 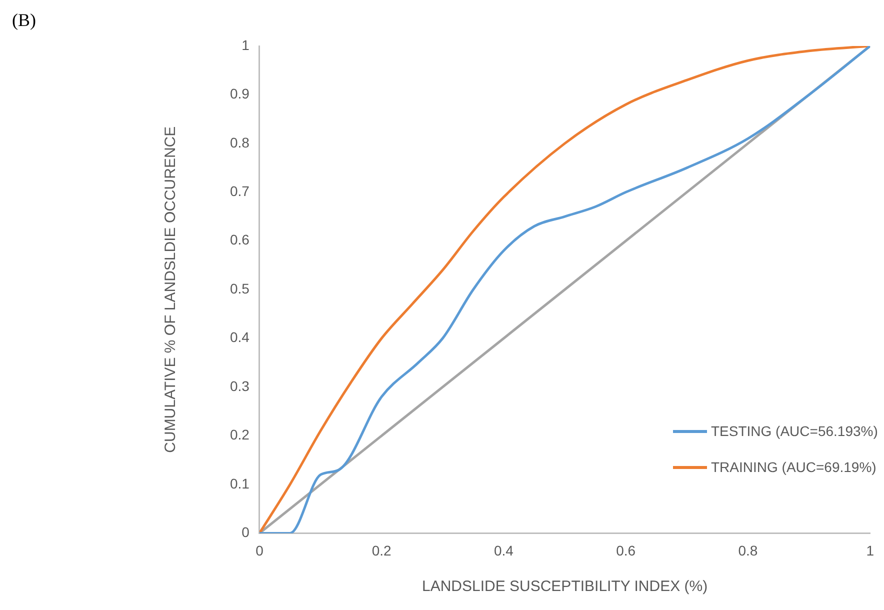 I want to click on legend-label: TESTING (AUC=56.193%), so click(x=794, y=431).